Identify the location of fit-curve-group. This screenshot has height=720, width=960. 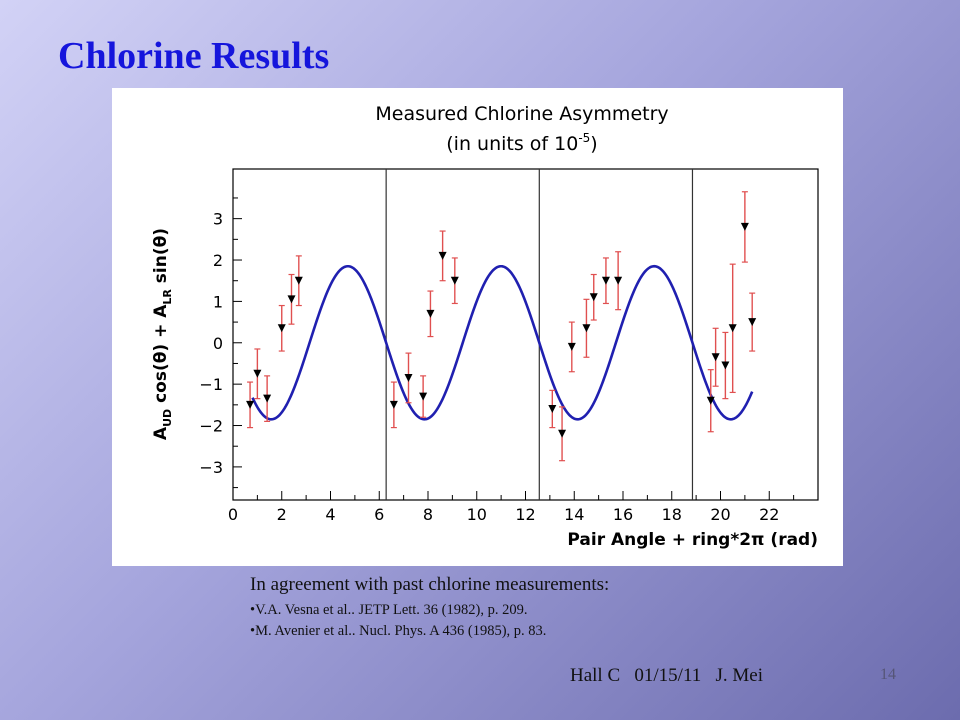
(502, 342).